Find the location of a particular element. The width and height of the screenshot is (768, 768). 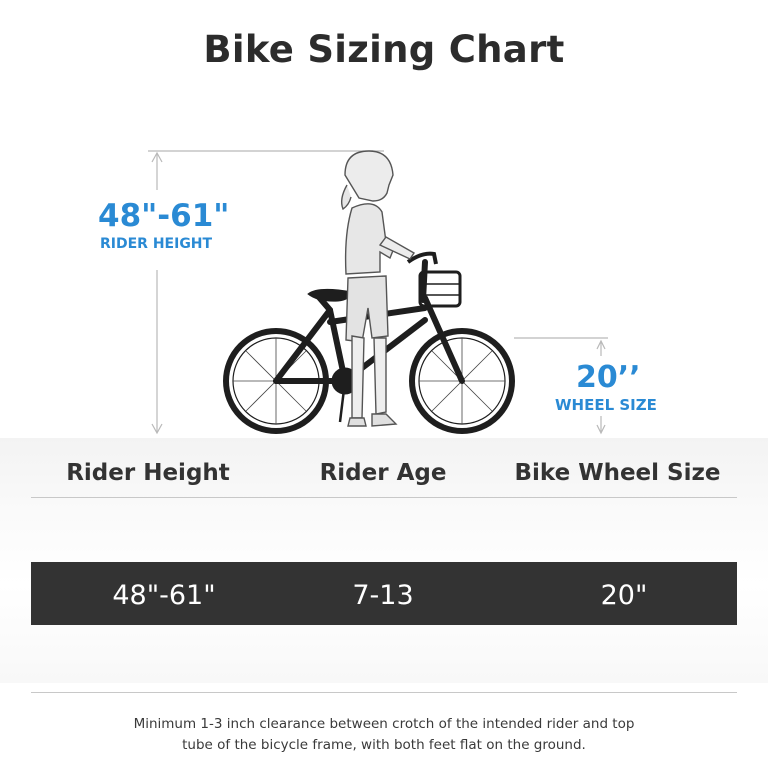

wheel-size-value: 20’’ is located at coordinates (608, 377).